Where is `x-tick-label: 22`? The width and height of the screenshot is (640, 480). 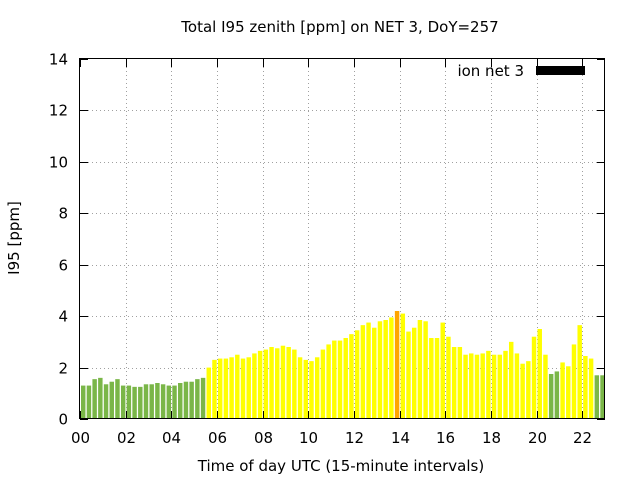 x-tick-label: 22 is located at coordinates (582, 438).